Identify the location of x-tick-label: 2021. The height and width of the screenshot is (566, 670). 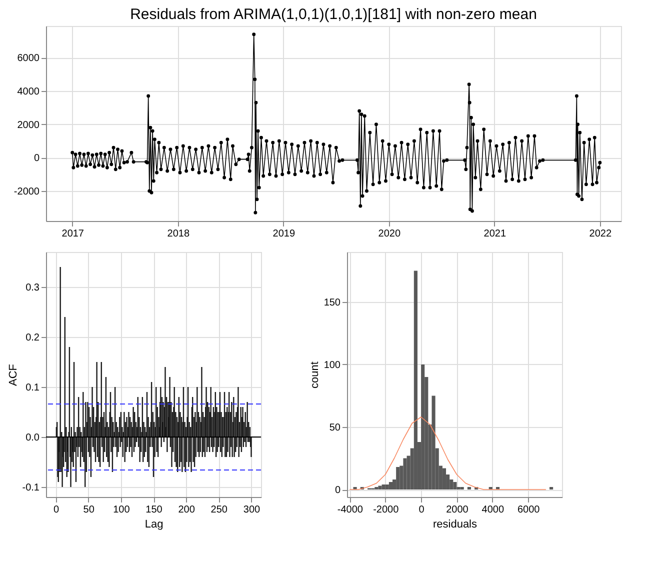
(495, 234).